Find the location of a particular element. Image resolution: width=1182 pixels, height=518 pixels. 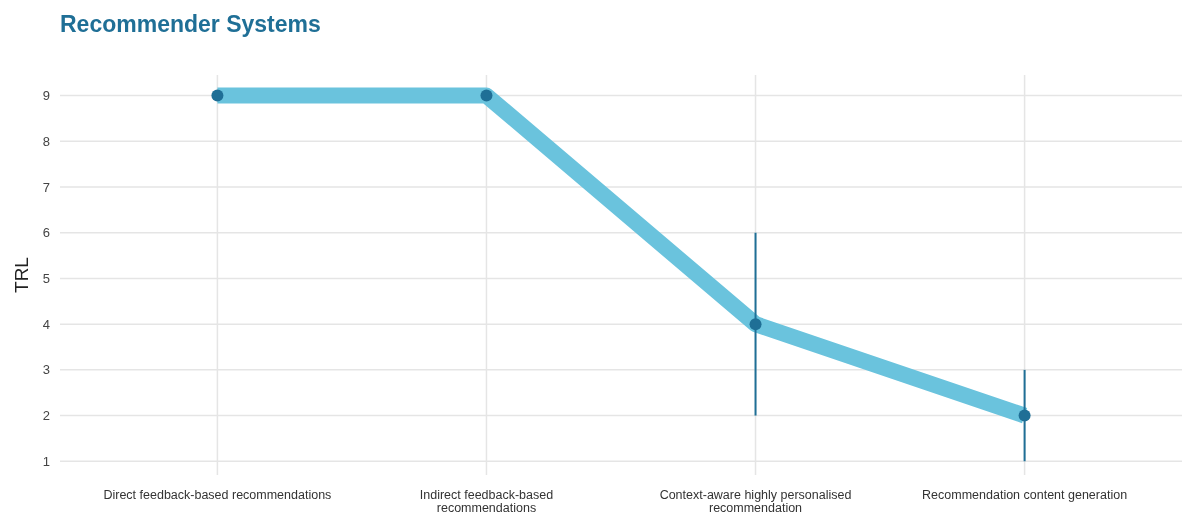

y-tick-label: 6 is located at coordinates (46, 233).